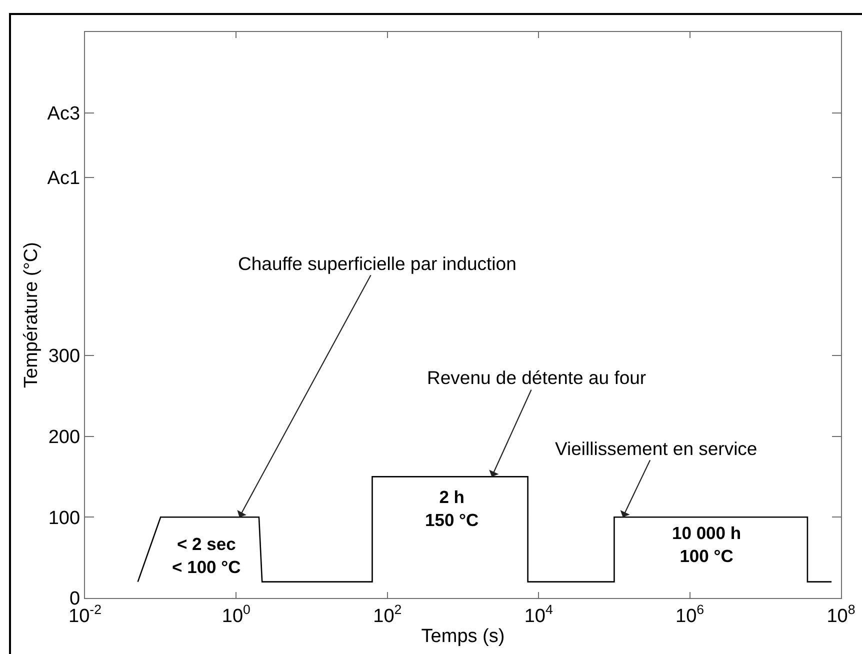  I want to click on x-tick-label: 10$^{0}$, so click(236, 614).